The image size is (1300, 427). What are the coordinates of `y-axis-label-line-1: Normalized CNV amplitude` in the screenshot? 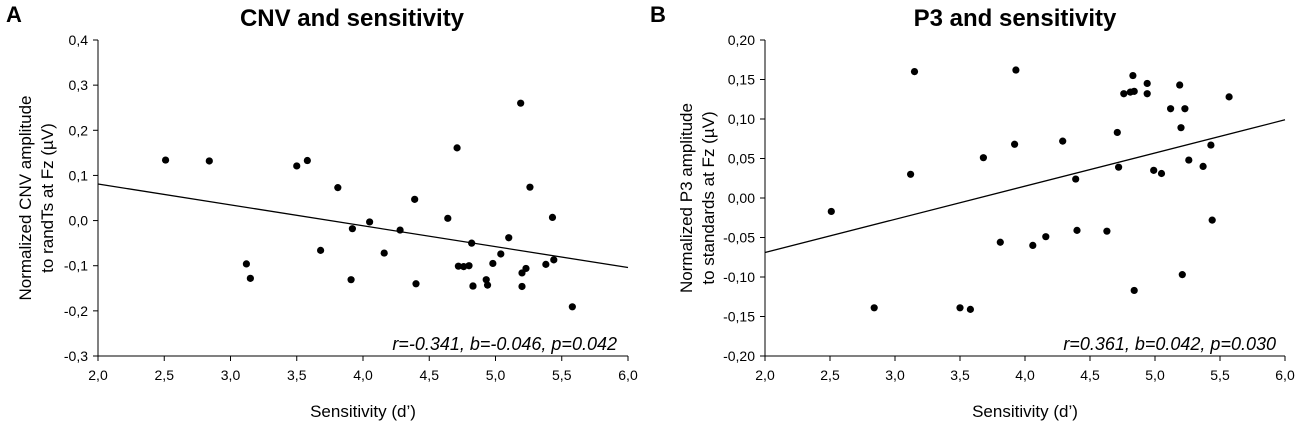 It's located at (25, 197).